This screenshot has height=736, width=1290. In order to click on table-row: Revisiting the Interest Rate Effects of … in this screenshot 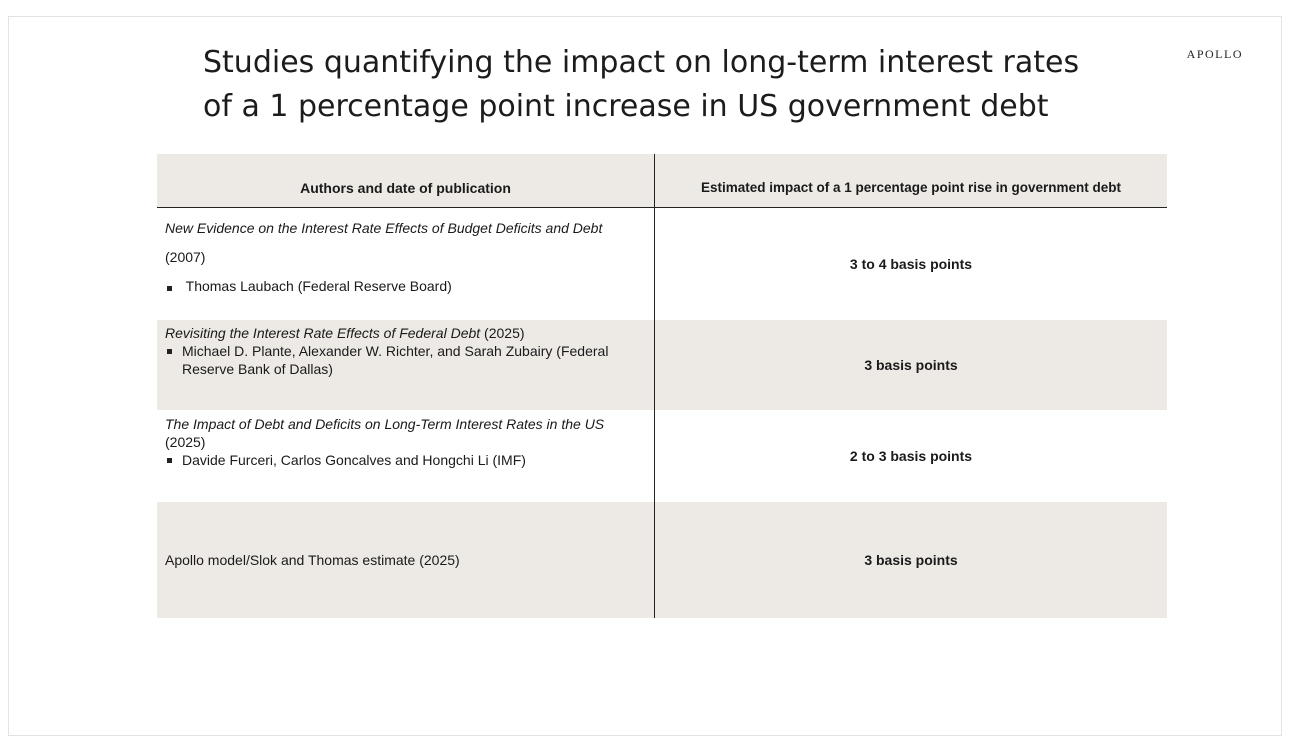, I will do `click(662, 365)`.